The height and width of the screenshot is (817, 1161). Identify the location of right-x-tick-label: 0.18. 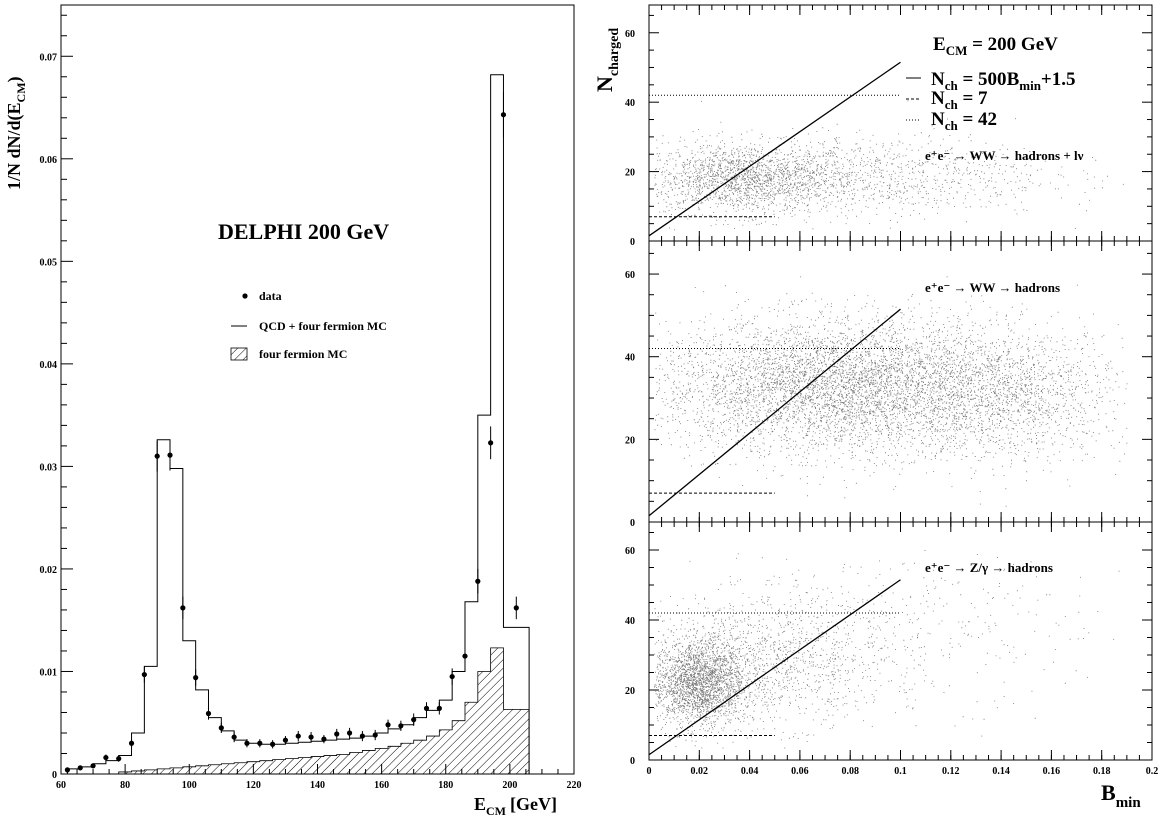
(1102, 771).